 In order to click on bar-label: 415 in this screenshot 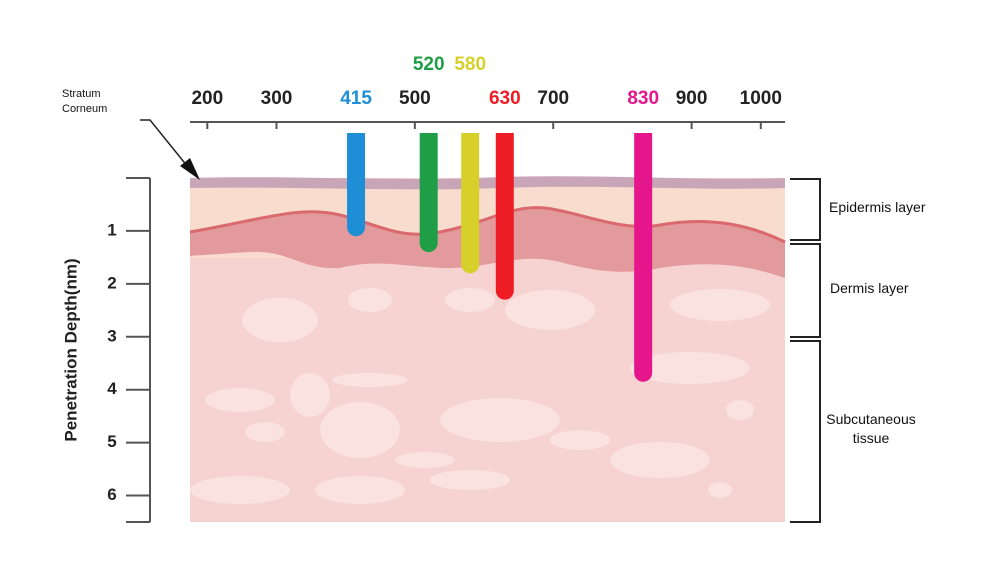, I will do `click(356, 98)`.